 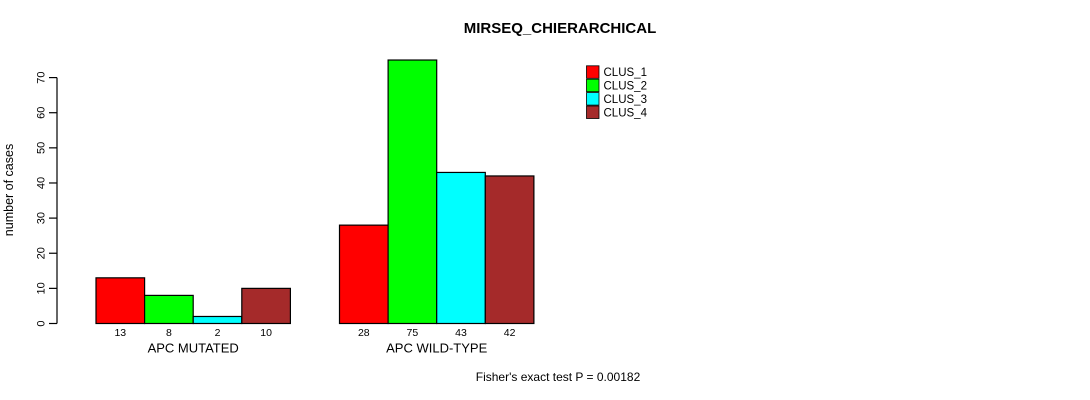 What do you see at coordinates (558, 377) in the screenshot?
I see `fisher-annotation: Fisher's exact test P = 0.00182` at bounding box center [558, 377].